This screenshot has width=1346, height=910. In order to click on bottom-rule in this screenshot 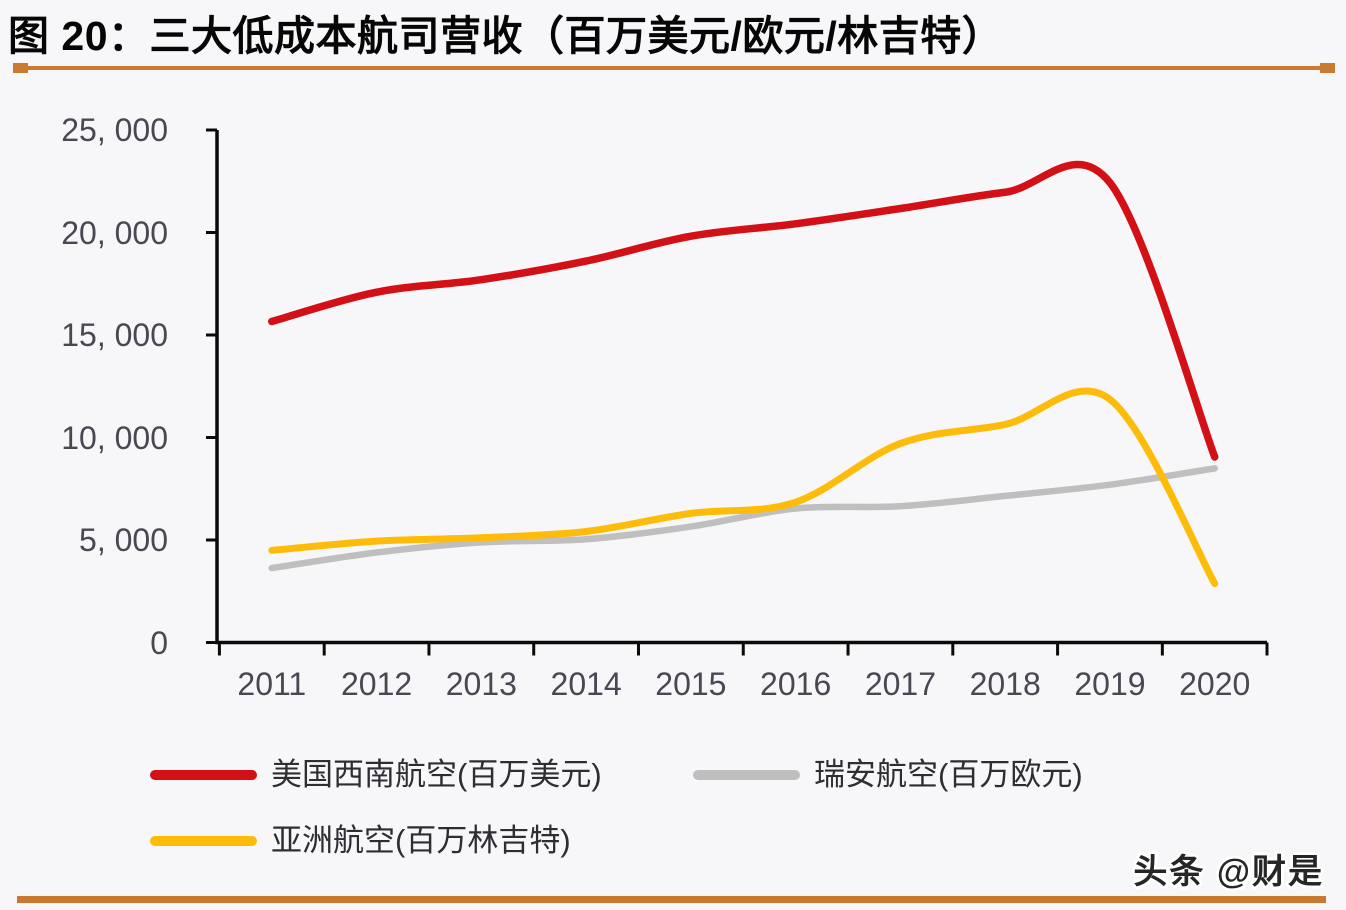, I will do `click(671, 899)`.